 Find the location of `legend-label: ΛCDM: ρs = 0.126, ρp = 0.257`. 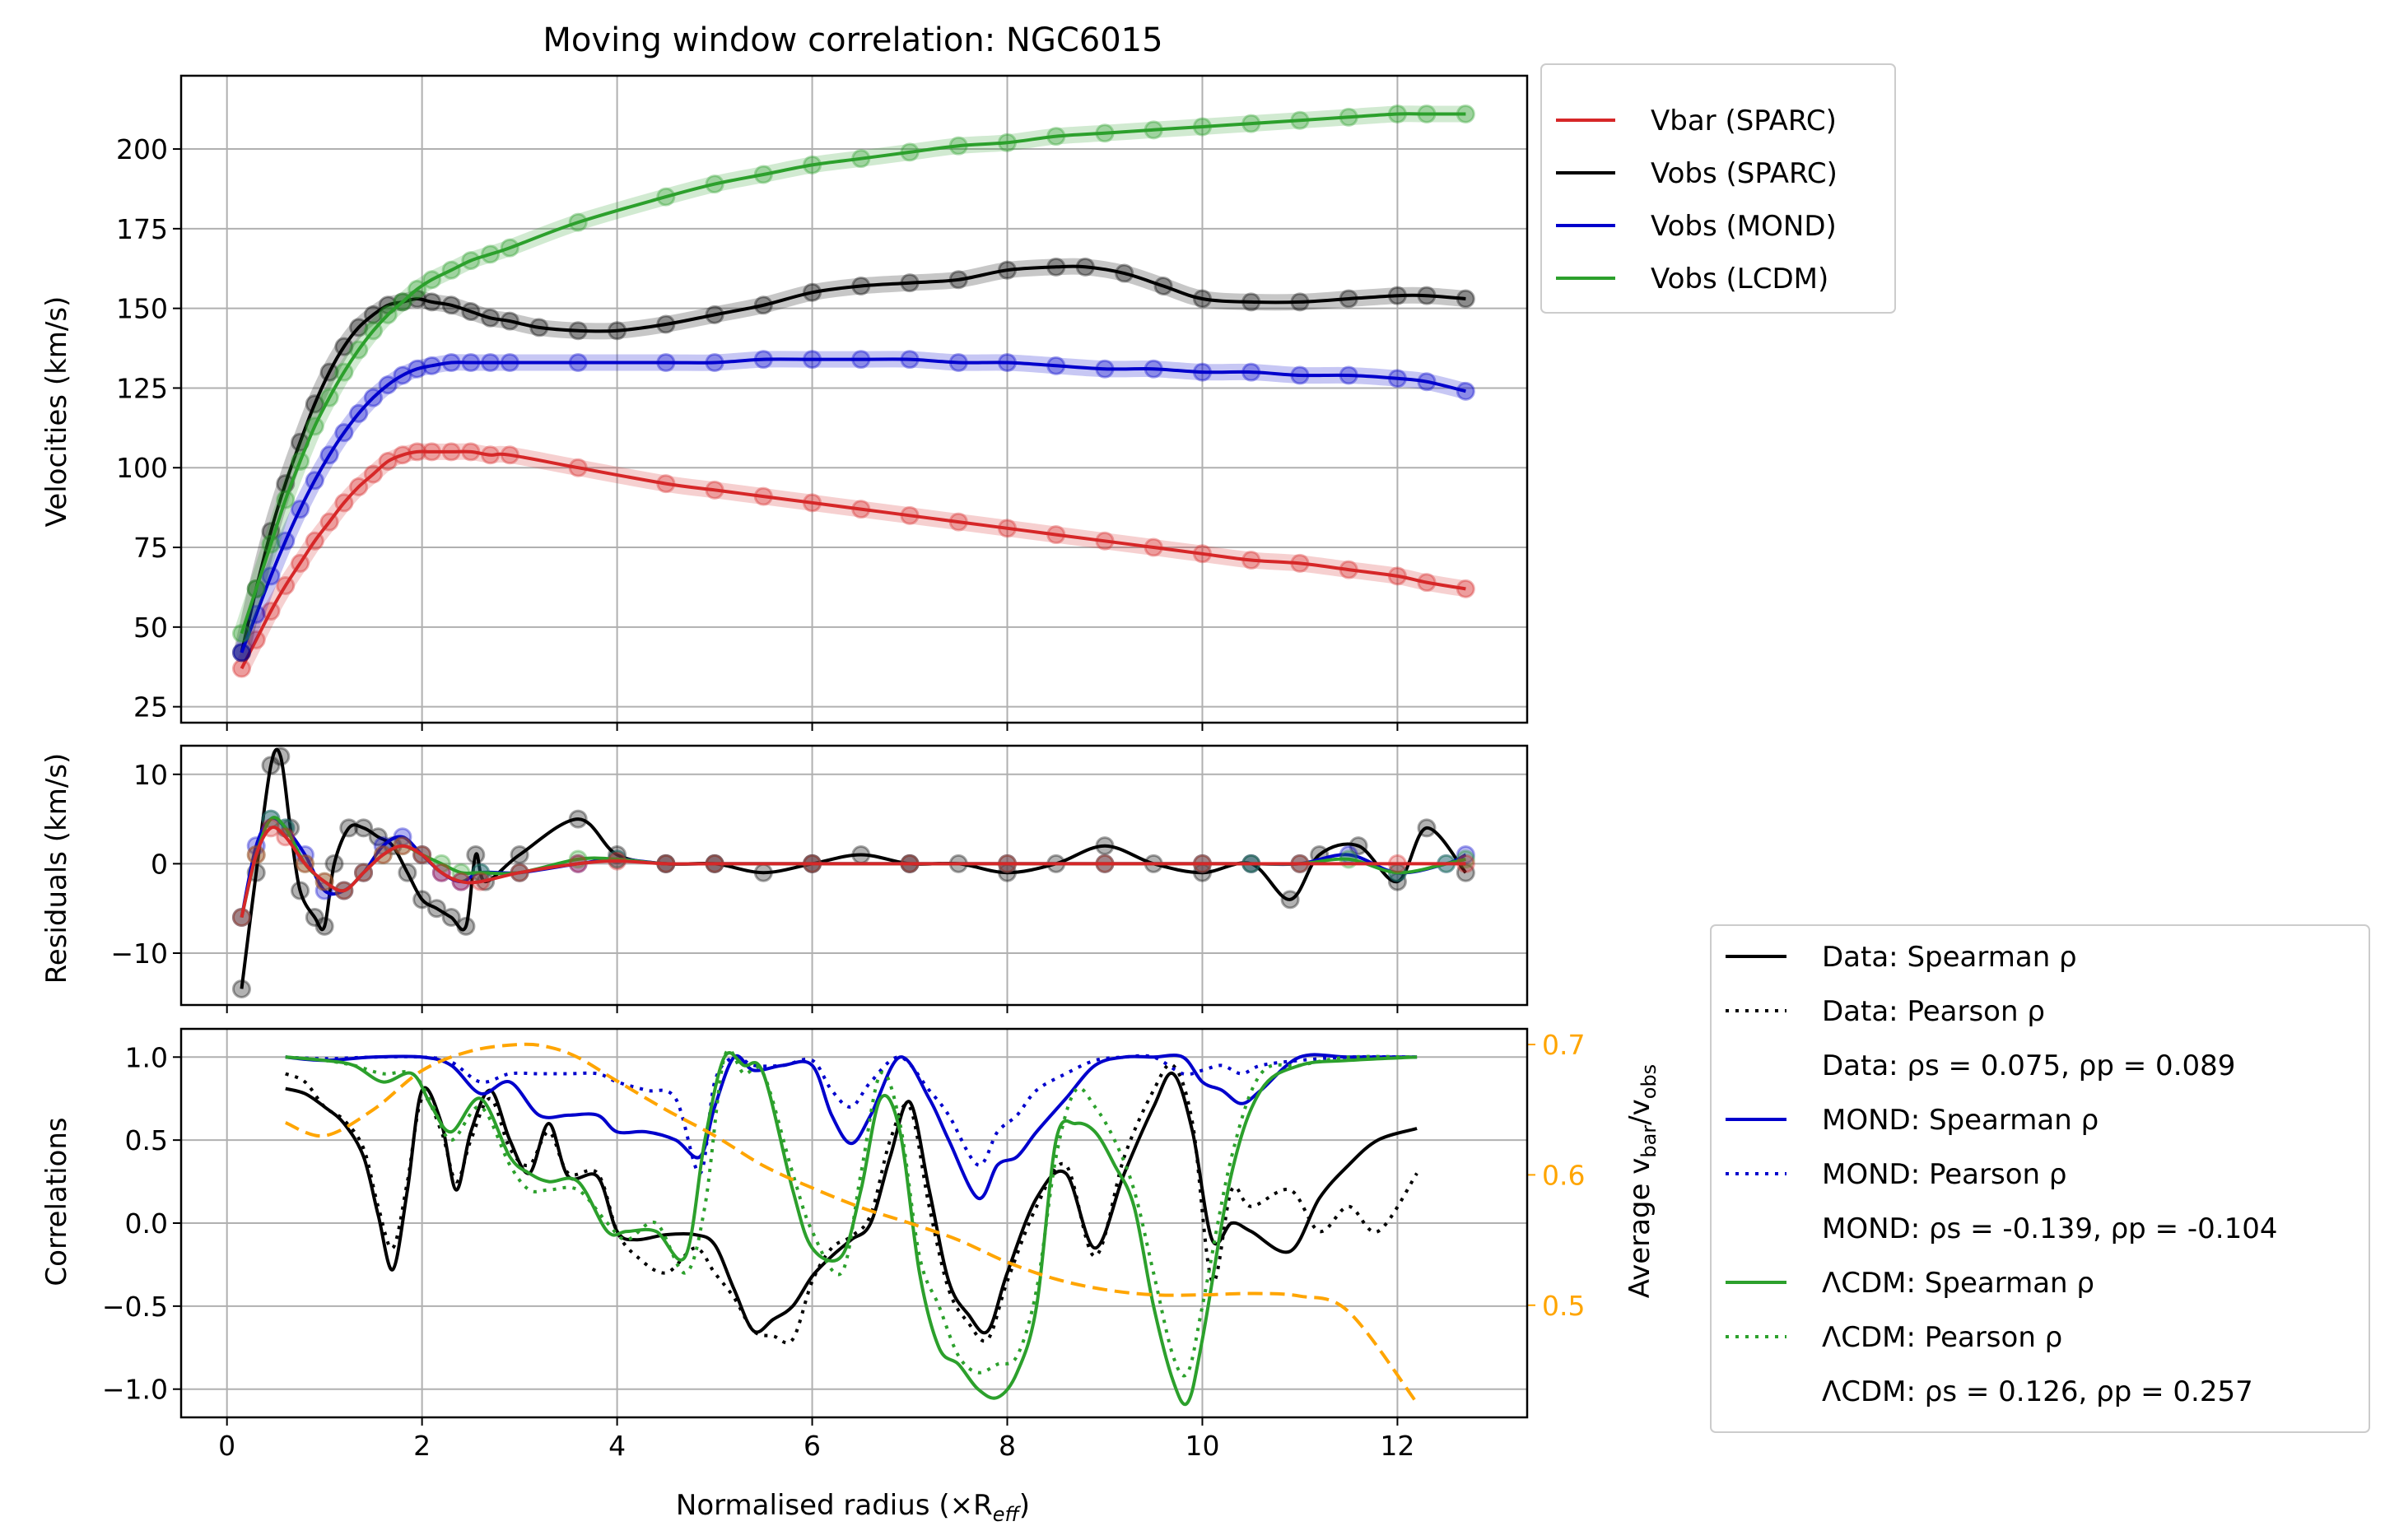

legend-label: ΛCDM: ρs = 0.126, ρp = 0.257 is located at coordinates (2038, 1392).